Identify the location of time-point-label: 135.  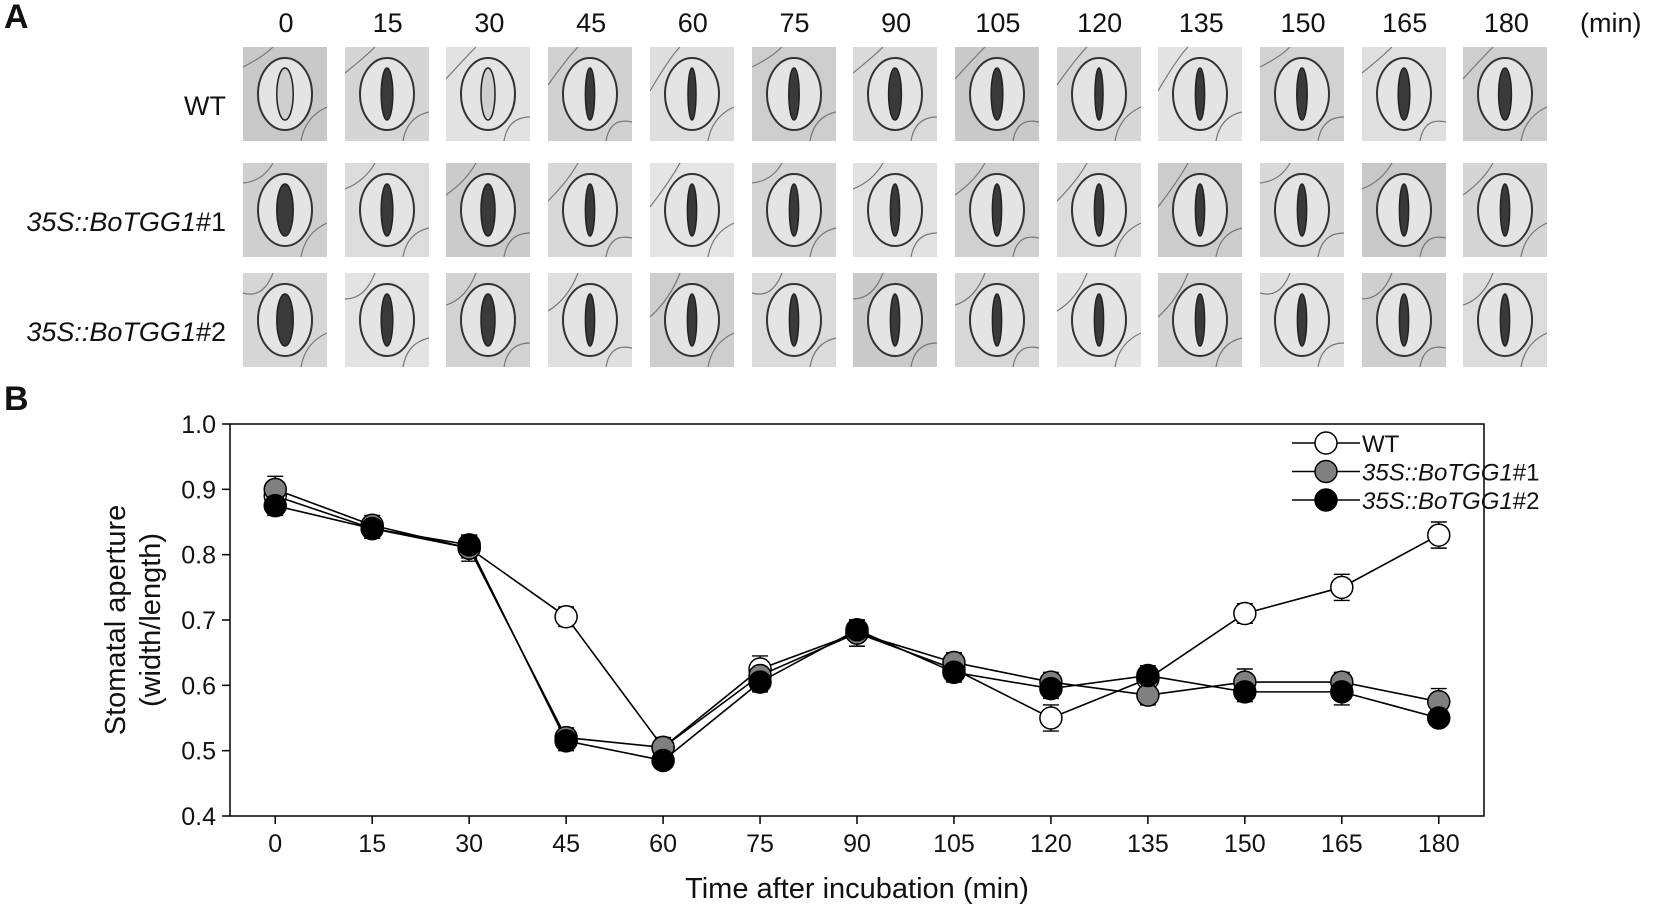
(1201, 23).